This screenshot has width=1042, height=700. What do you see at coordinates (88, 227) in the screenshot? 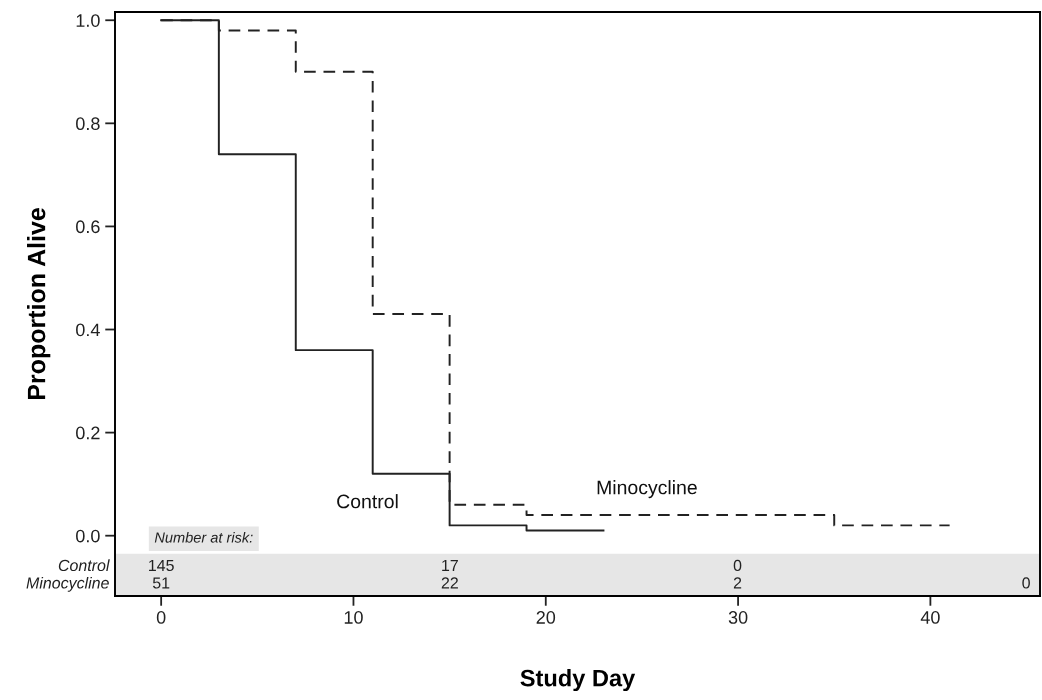
I see `y-tick-label: 0.6` at bounding box center [88, 227].